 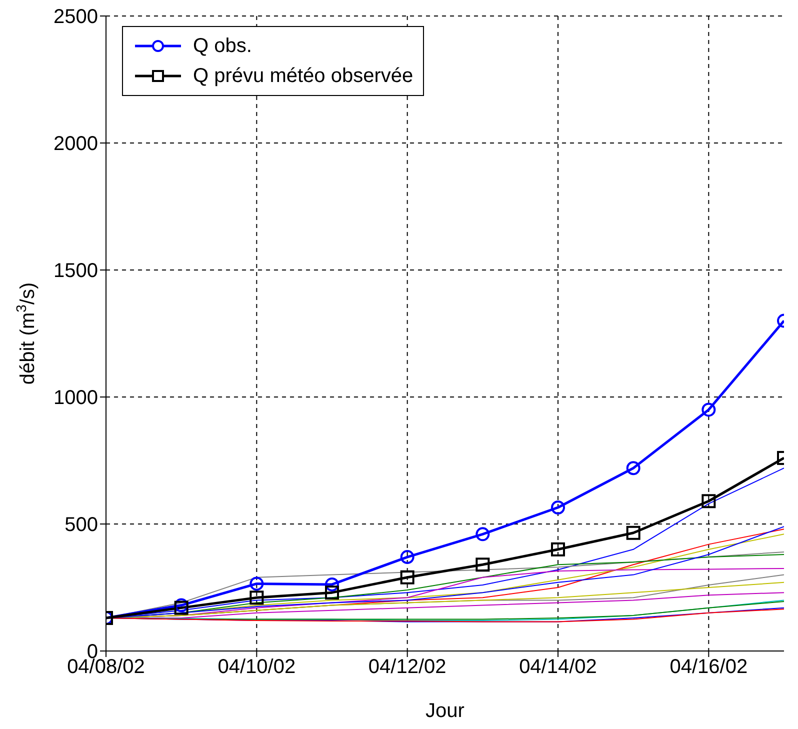 I want to click on y-tick-label: 1000, so click(x=76, y=398).